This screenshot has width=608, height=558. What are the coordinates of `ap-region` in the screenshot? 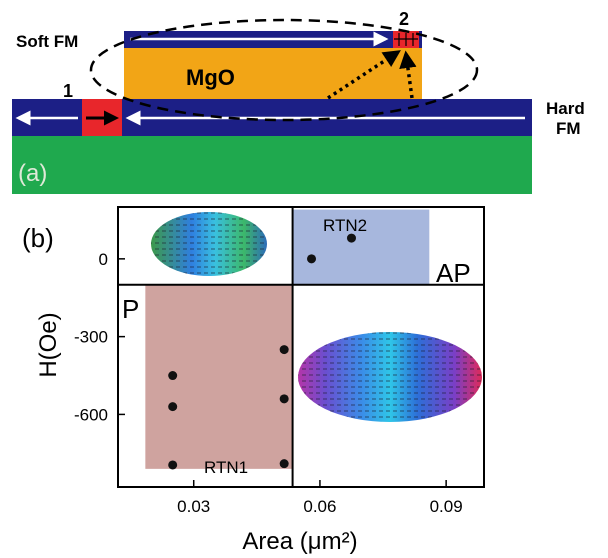 It's located at (361, 247).